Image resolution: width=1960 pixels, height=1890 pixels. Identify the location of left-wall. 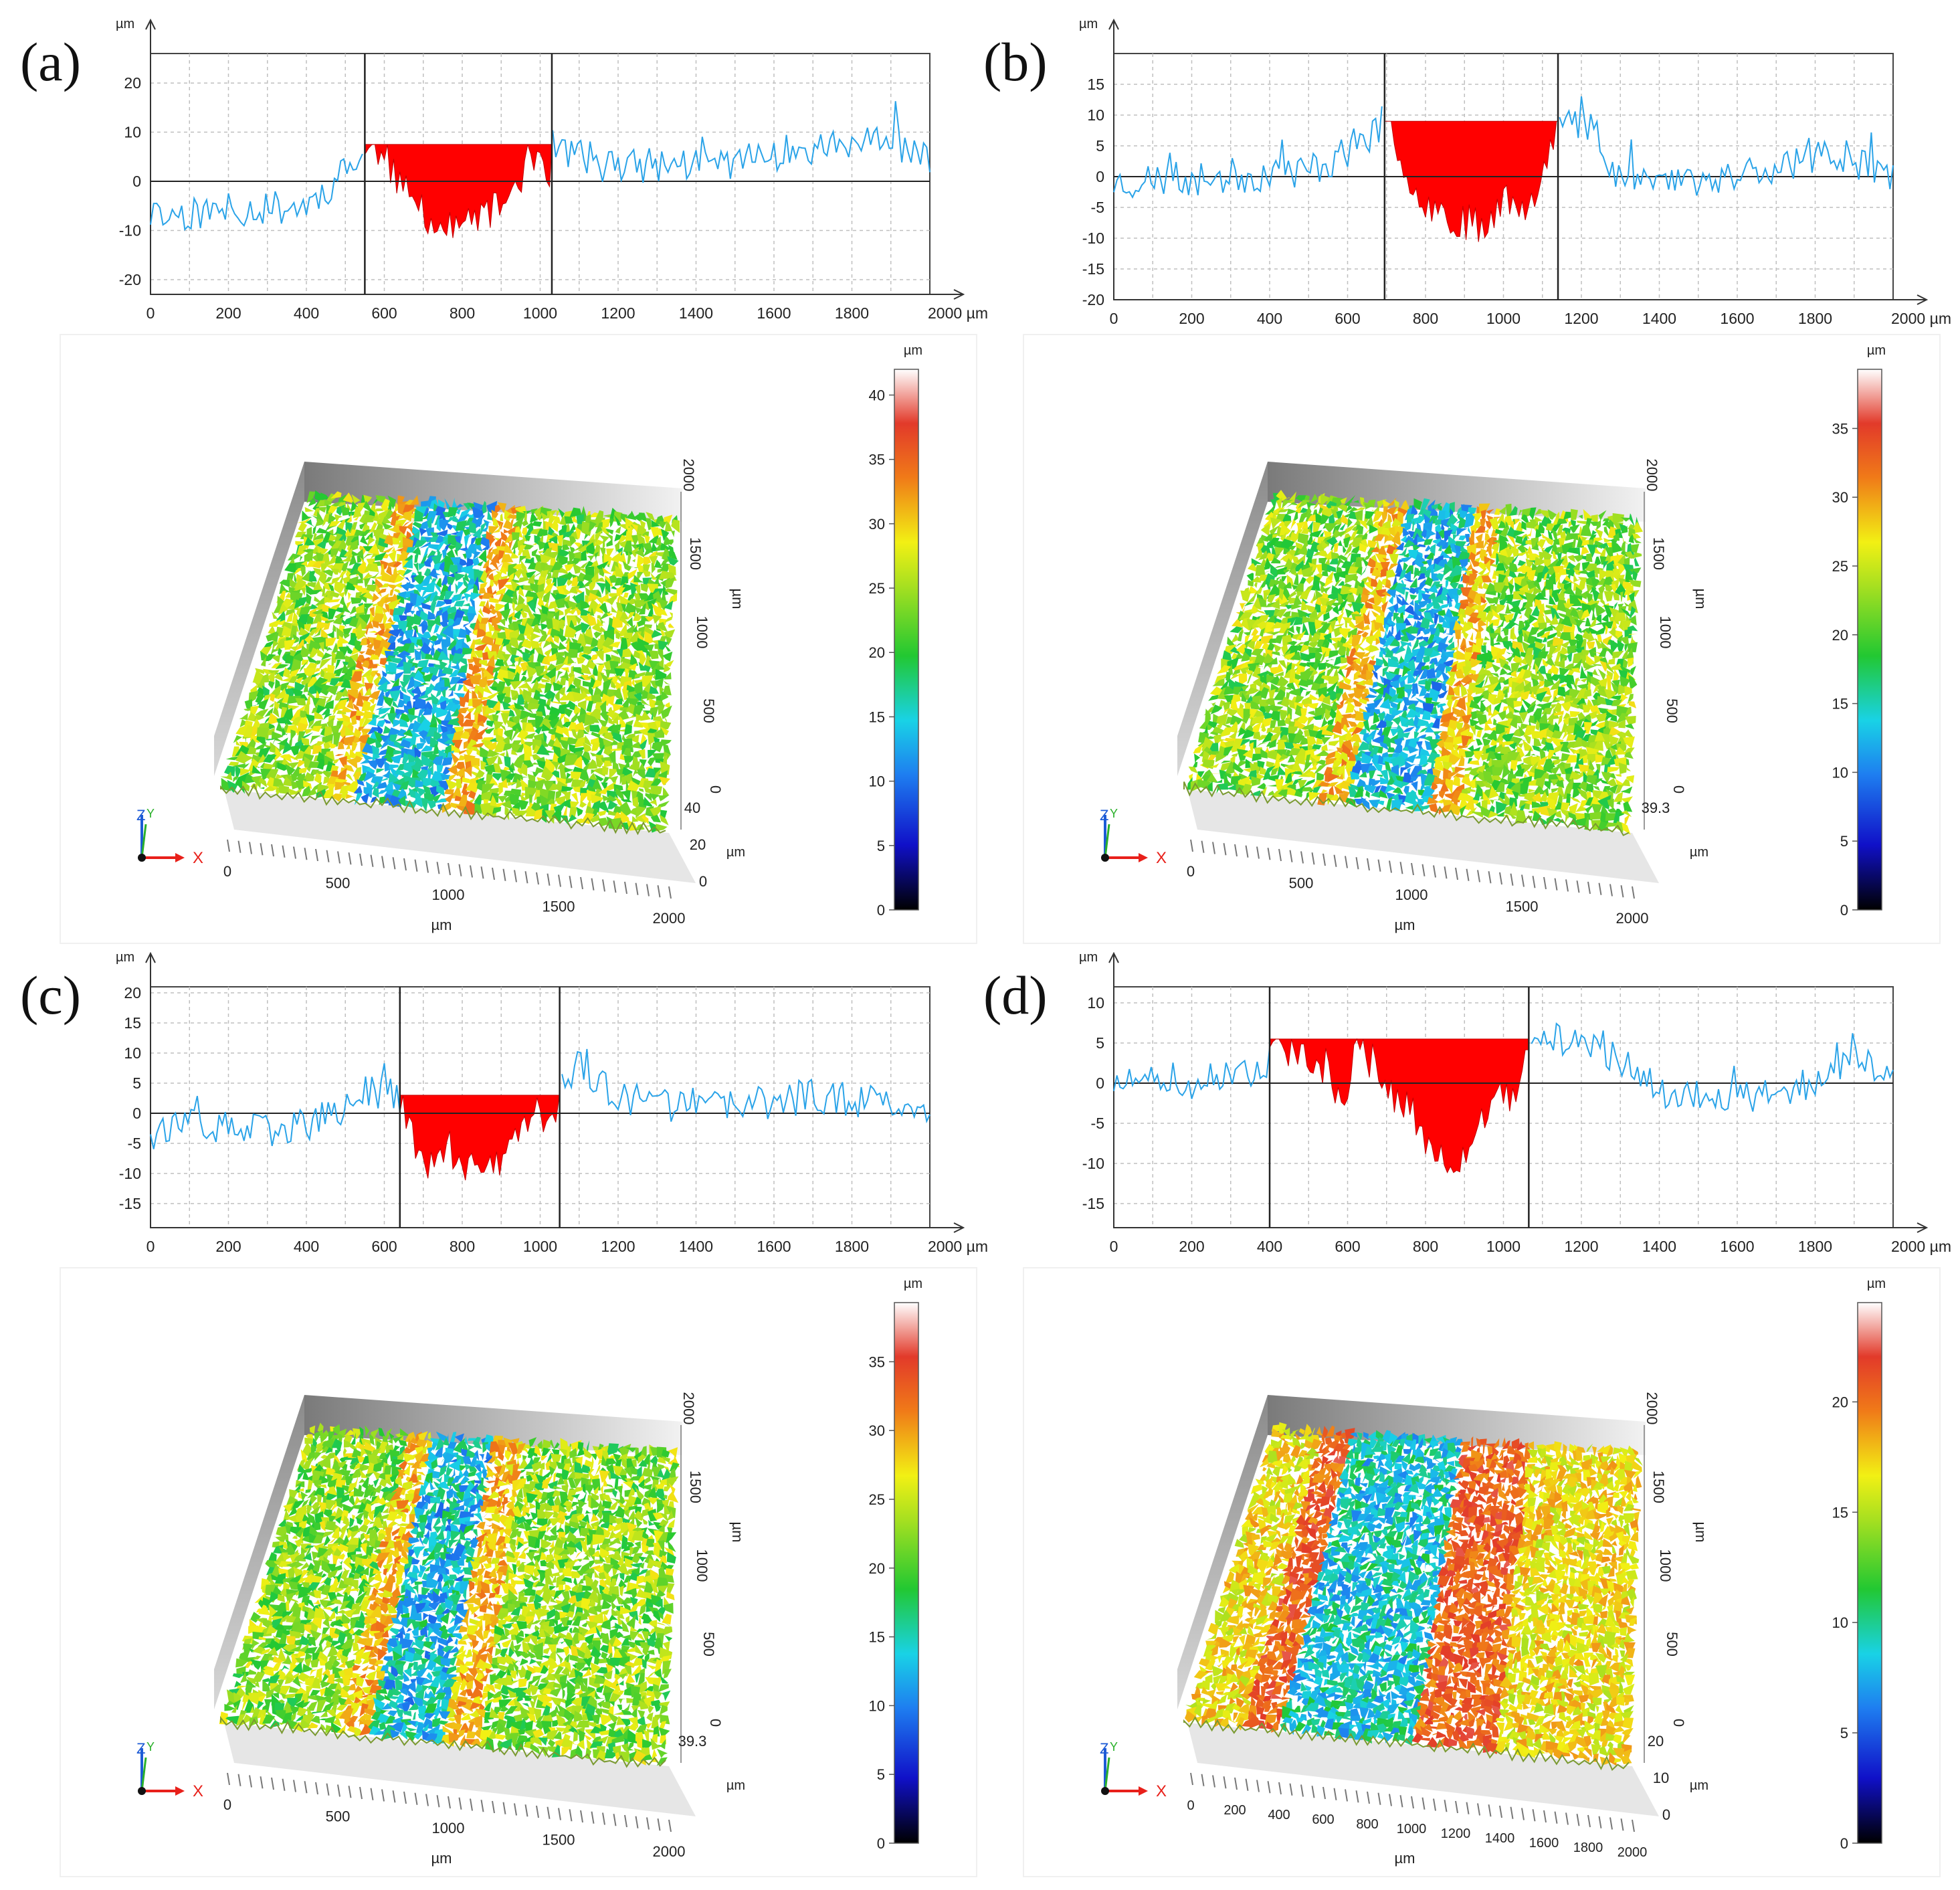
(259, 619).